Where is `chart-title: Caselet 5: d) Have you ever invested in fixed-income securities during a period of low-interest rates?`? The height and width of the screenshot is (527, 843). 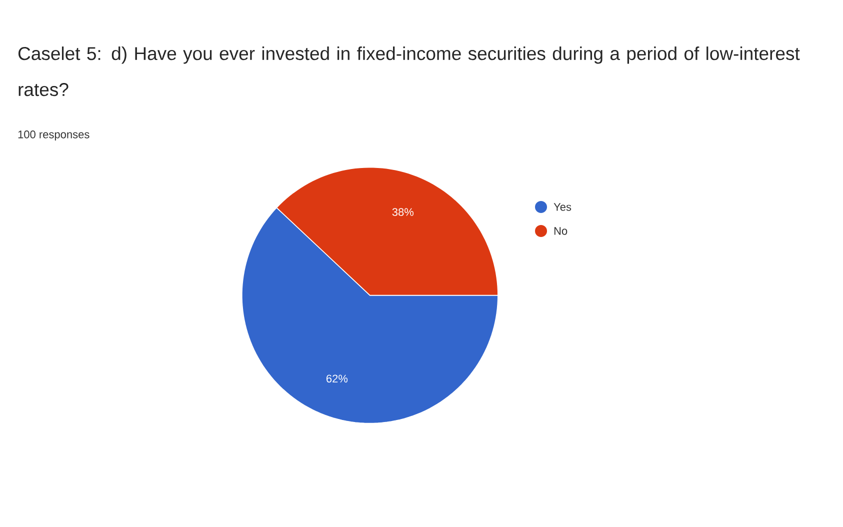 chart-title: Caselet 5: d) Have you ever invested in fixed-income securities during a period of low-interest rates? is located at coordinates (409, 71).